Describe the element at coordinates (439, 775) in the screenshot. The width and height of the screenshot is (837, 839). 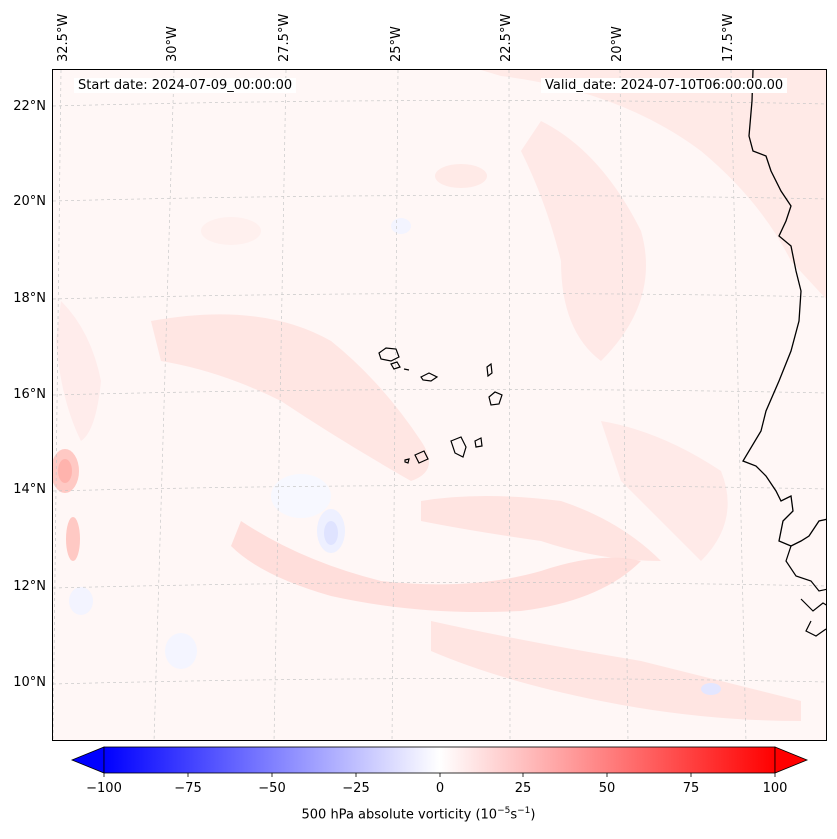
I see `colorbar-ticks` at that location.